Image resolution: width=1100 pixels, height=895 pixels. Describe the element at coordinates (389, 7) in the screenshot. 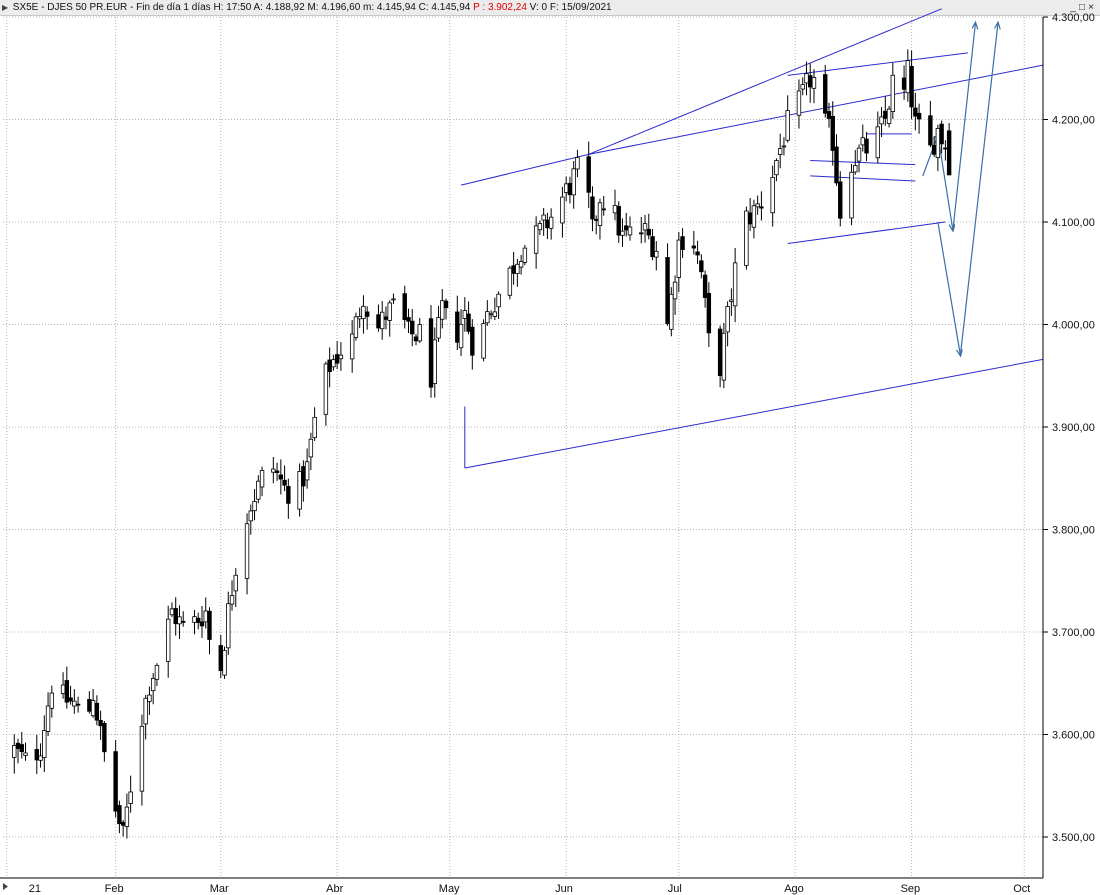

I see `low-label: m: 4.145,94` at that location.